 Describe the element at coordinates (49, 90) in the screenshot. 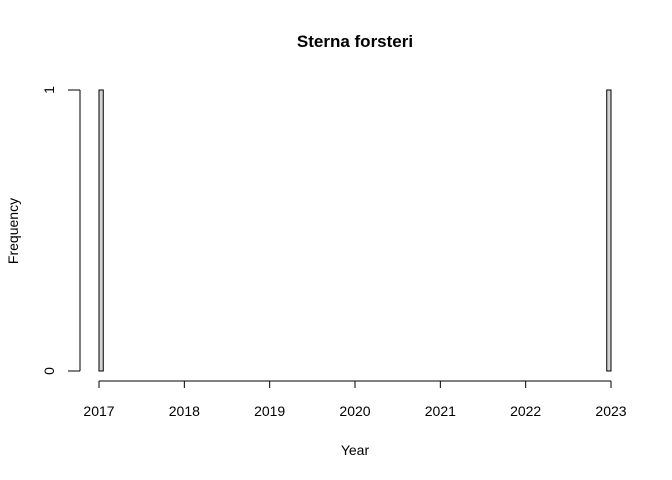

I see `y-tick-label: 1` at that location.